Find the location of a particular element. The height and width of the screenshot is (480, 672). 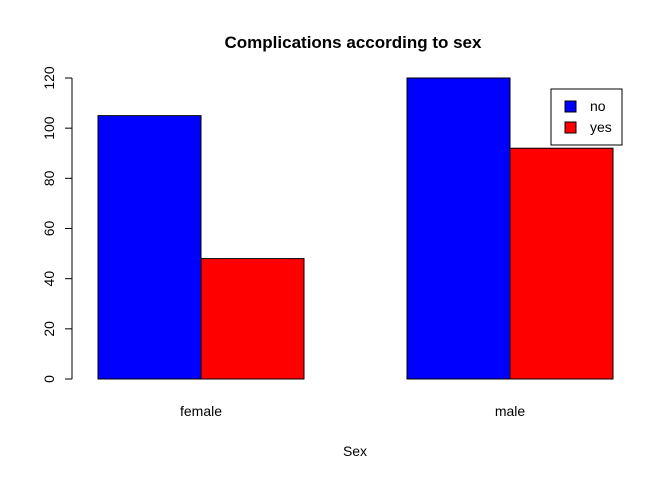

y-tick-label: 120 is located at coordinates (49, 78).